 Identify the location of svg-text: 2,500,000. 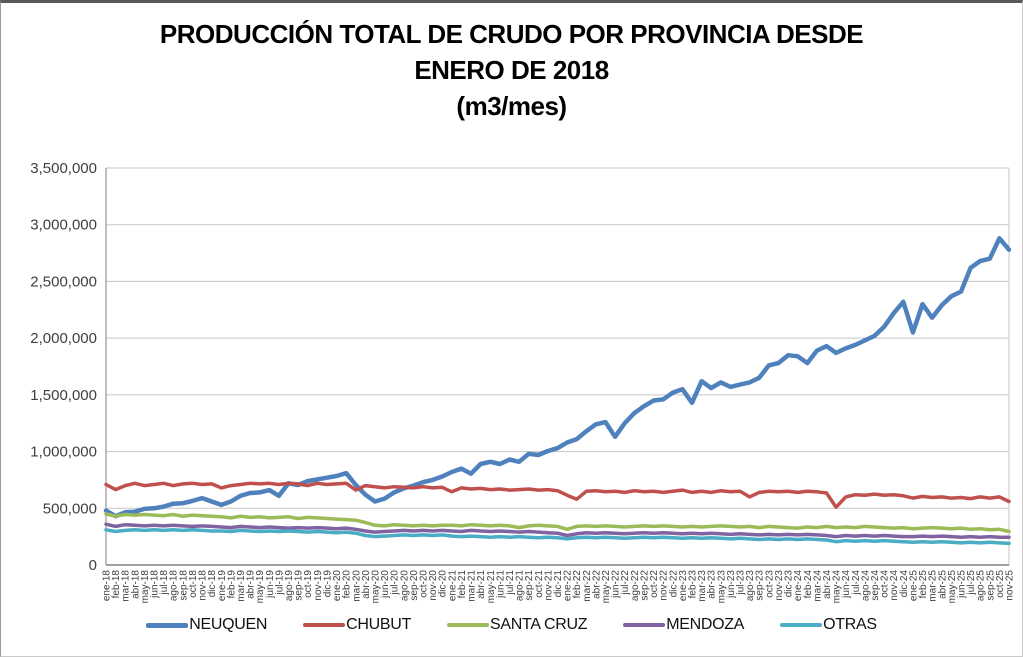
(63, 281).